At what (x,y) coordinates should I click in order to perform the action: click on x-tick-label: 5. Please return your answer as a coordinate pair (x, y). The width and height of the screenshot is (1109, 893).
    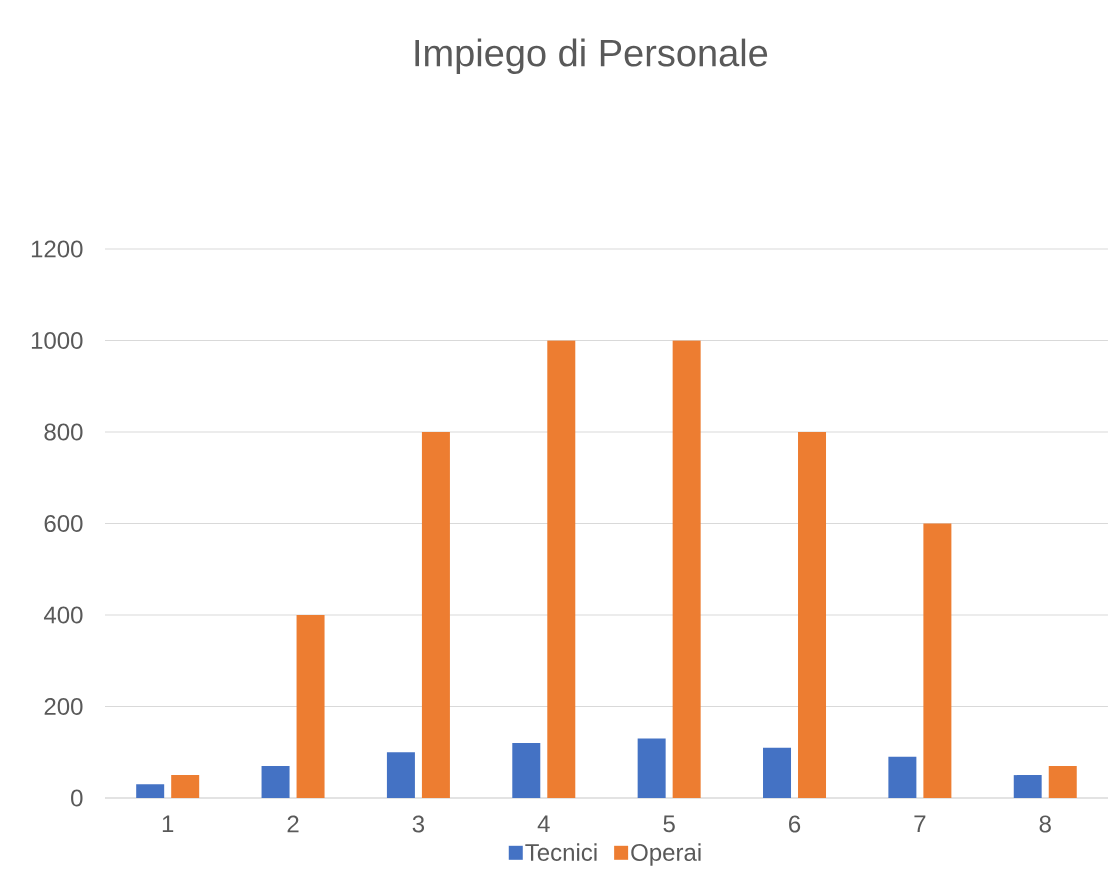
    Looking at the image, I should click on (669, 824).